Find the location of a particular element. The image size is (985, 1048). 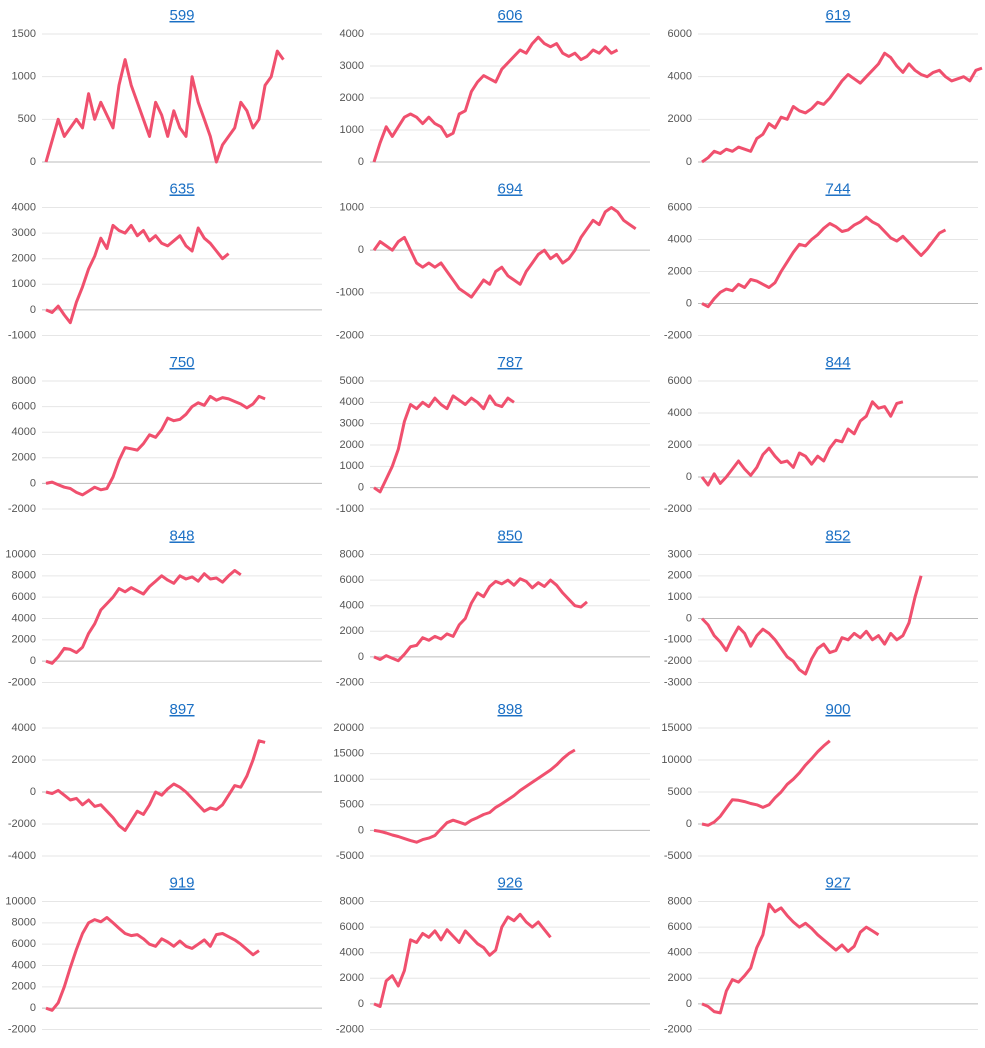

chart-title: 850 is located at coordinates (509, 535).